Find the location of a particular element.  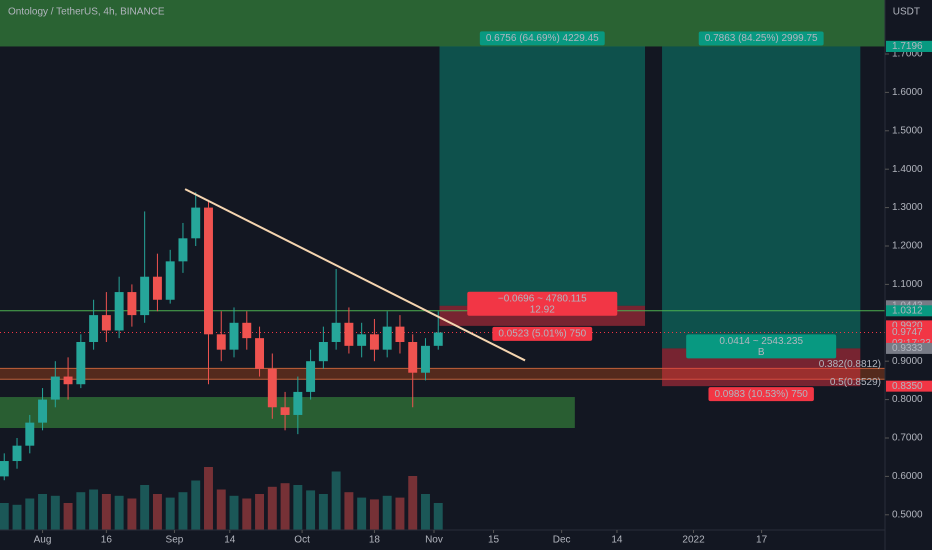

price-label: 1.0312 is located at coordinates (907, 310).